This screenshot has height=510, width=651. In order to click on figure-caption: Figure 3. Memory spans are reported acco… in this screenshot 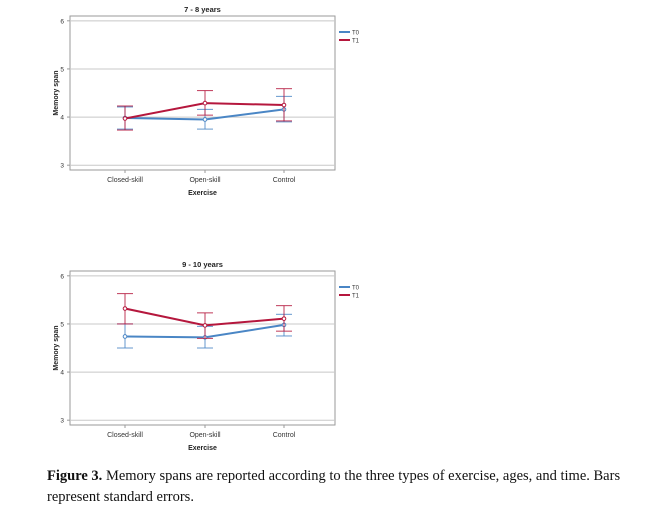, I will do `click(342, 487)`.